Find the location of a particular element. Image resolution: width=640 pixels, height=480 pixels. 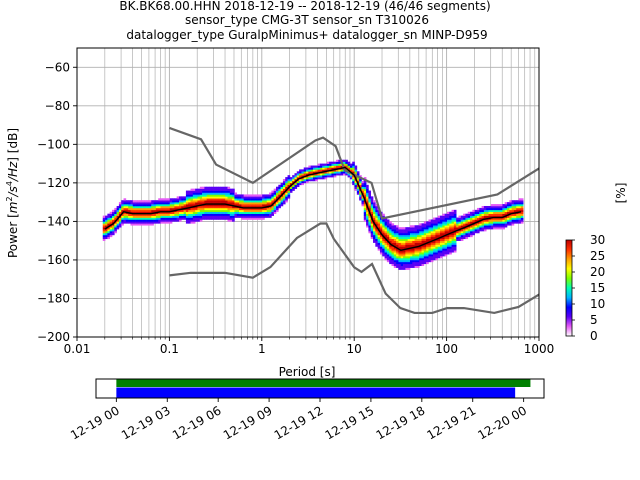

x-tick-label: 0.1 is located at coordinates (169, 349).